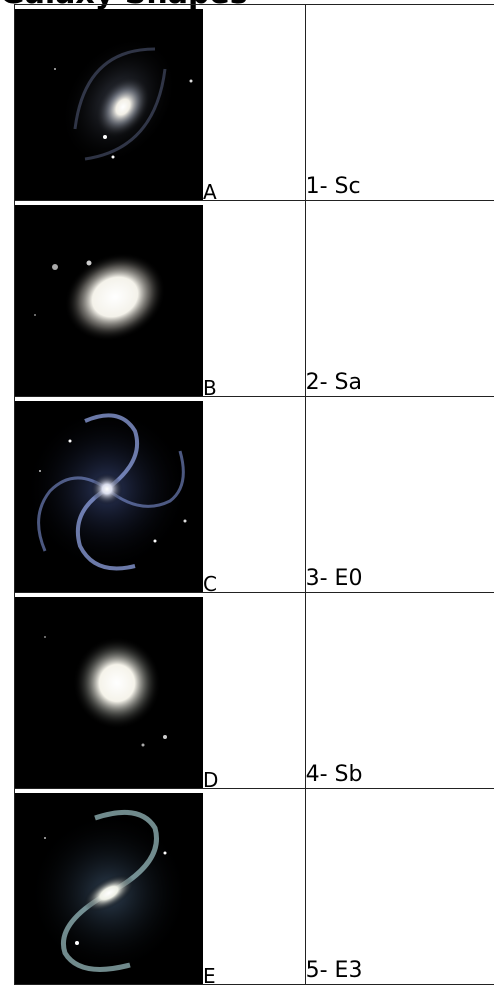 The width and height of the screenshot is (494, 988). What do you see at coordinates (211, 780) in the screenshot?
I see `image-letter: D` at bounding box center [211, 780].